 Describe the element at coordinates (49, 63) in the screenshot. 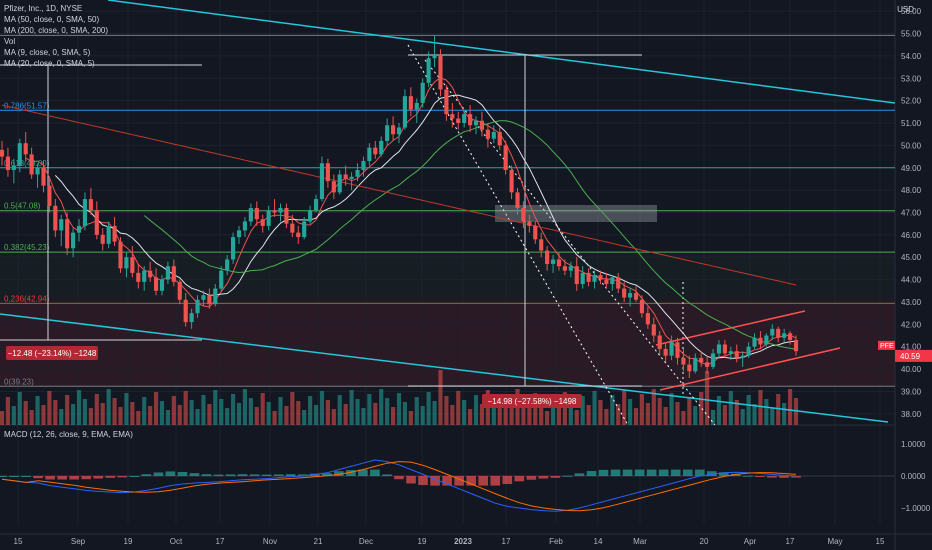

I see `ma-20-label: MA (20, close, 0, SMA, 5)` at that location.